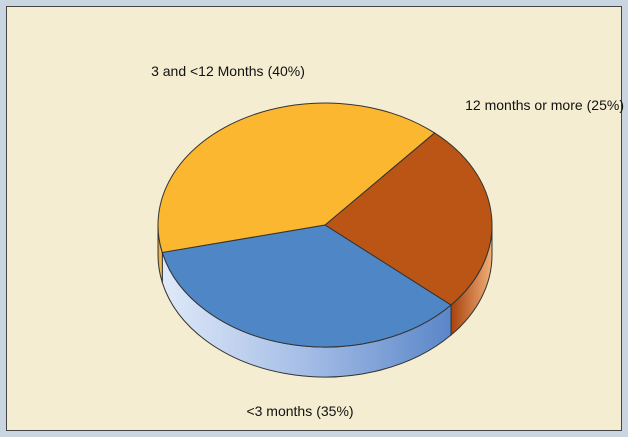 This screenshot has height=437, width=628. I want to click on slice-label: <3 months (35%), so click(299, 411).